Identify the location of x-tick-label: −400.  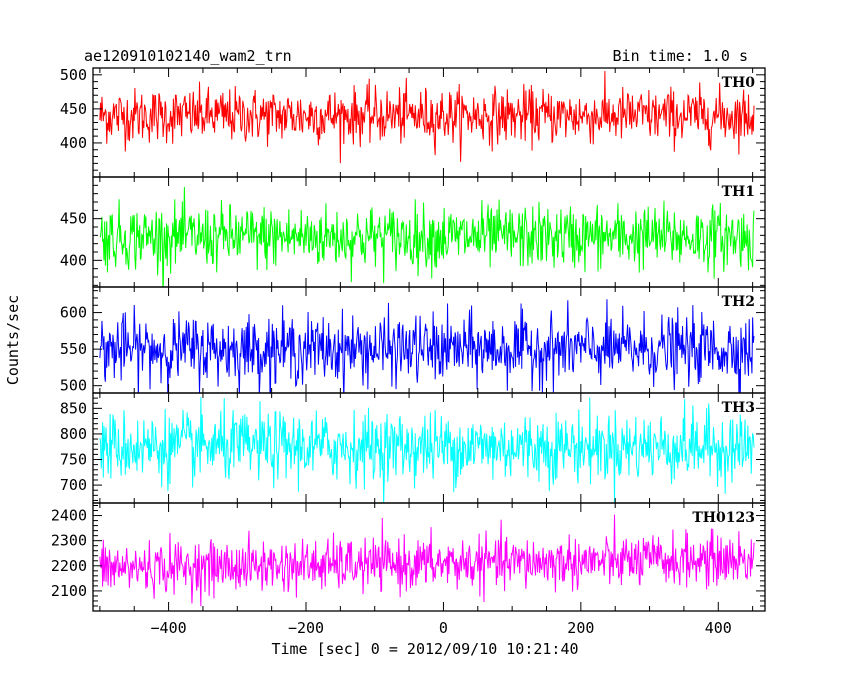
(169, 628).